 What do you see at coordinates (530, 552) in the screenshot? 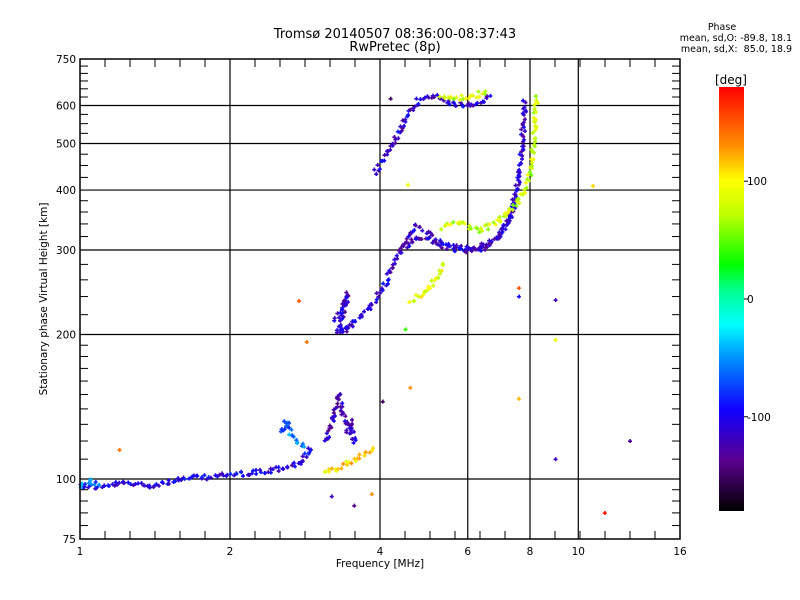
I see `x-tick-label: 8` at bounding box center [530, 552].